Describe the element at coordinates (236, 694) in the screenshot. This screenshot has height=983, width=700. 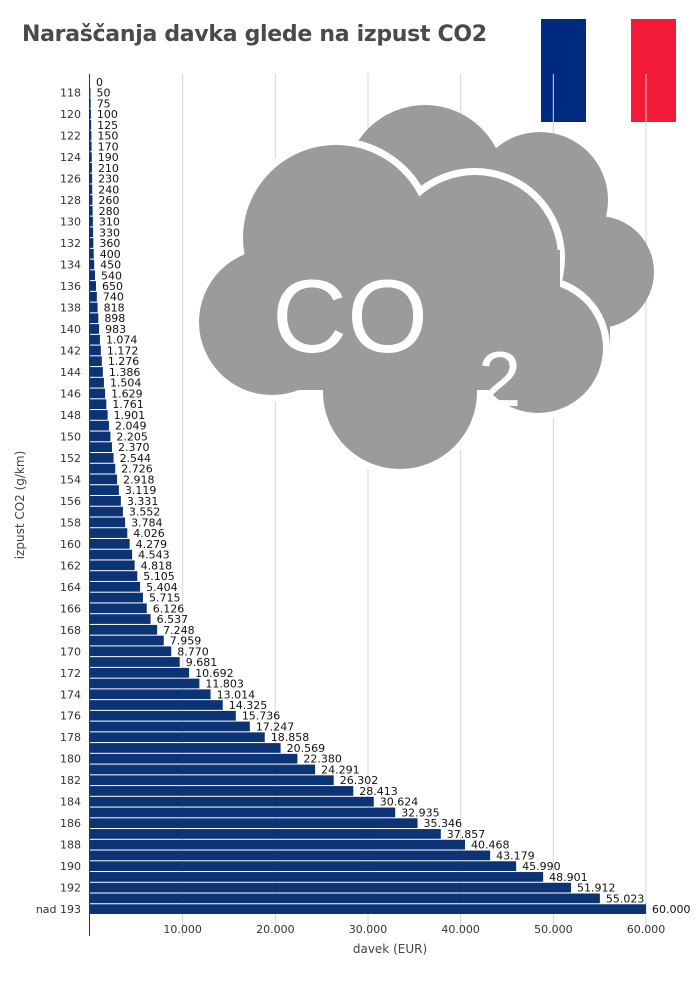
I see `bar-value-label: 13.014` at that location.